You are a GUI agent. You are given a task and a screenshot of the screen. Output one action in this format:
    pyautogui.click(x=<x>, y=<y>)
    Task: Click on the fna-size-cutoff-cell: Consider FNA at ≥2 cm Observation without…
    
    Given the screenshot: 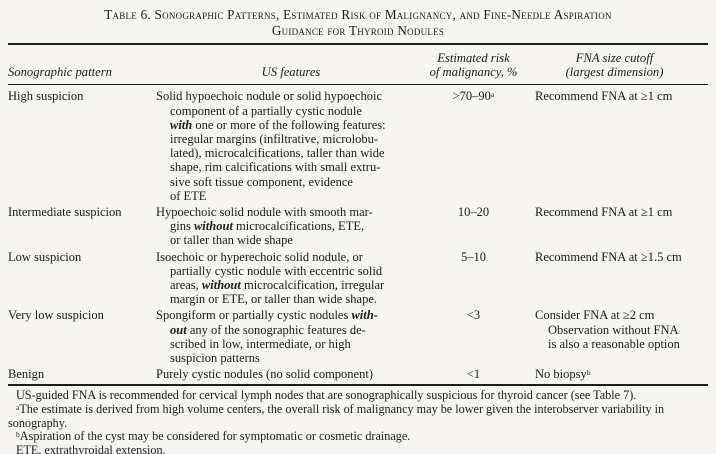 What is the action you would take?
    pyautogui.click(x=614, y=336)
    